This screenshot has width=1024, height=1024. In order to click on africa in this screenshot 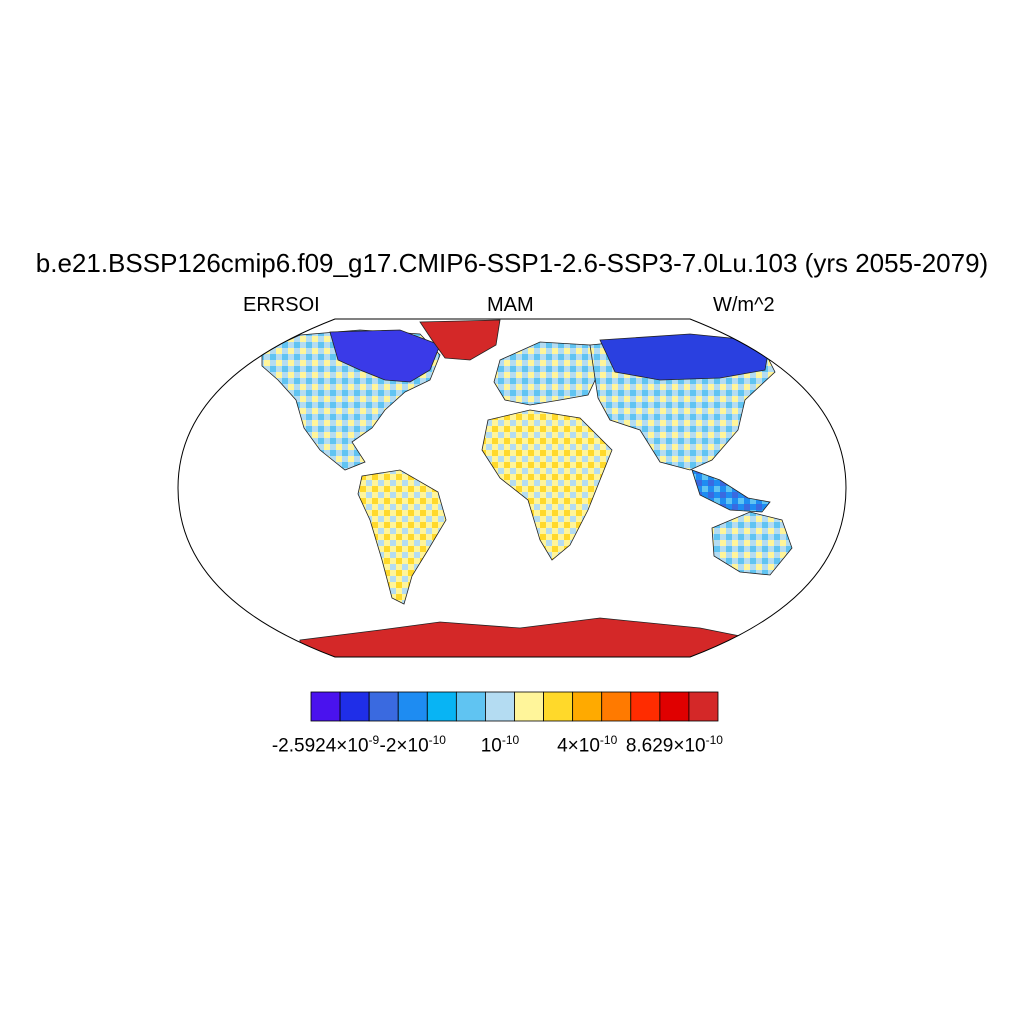, I will do `click(547, 485)`.